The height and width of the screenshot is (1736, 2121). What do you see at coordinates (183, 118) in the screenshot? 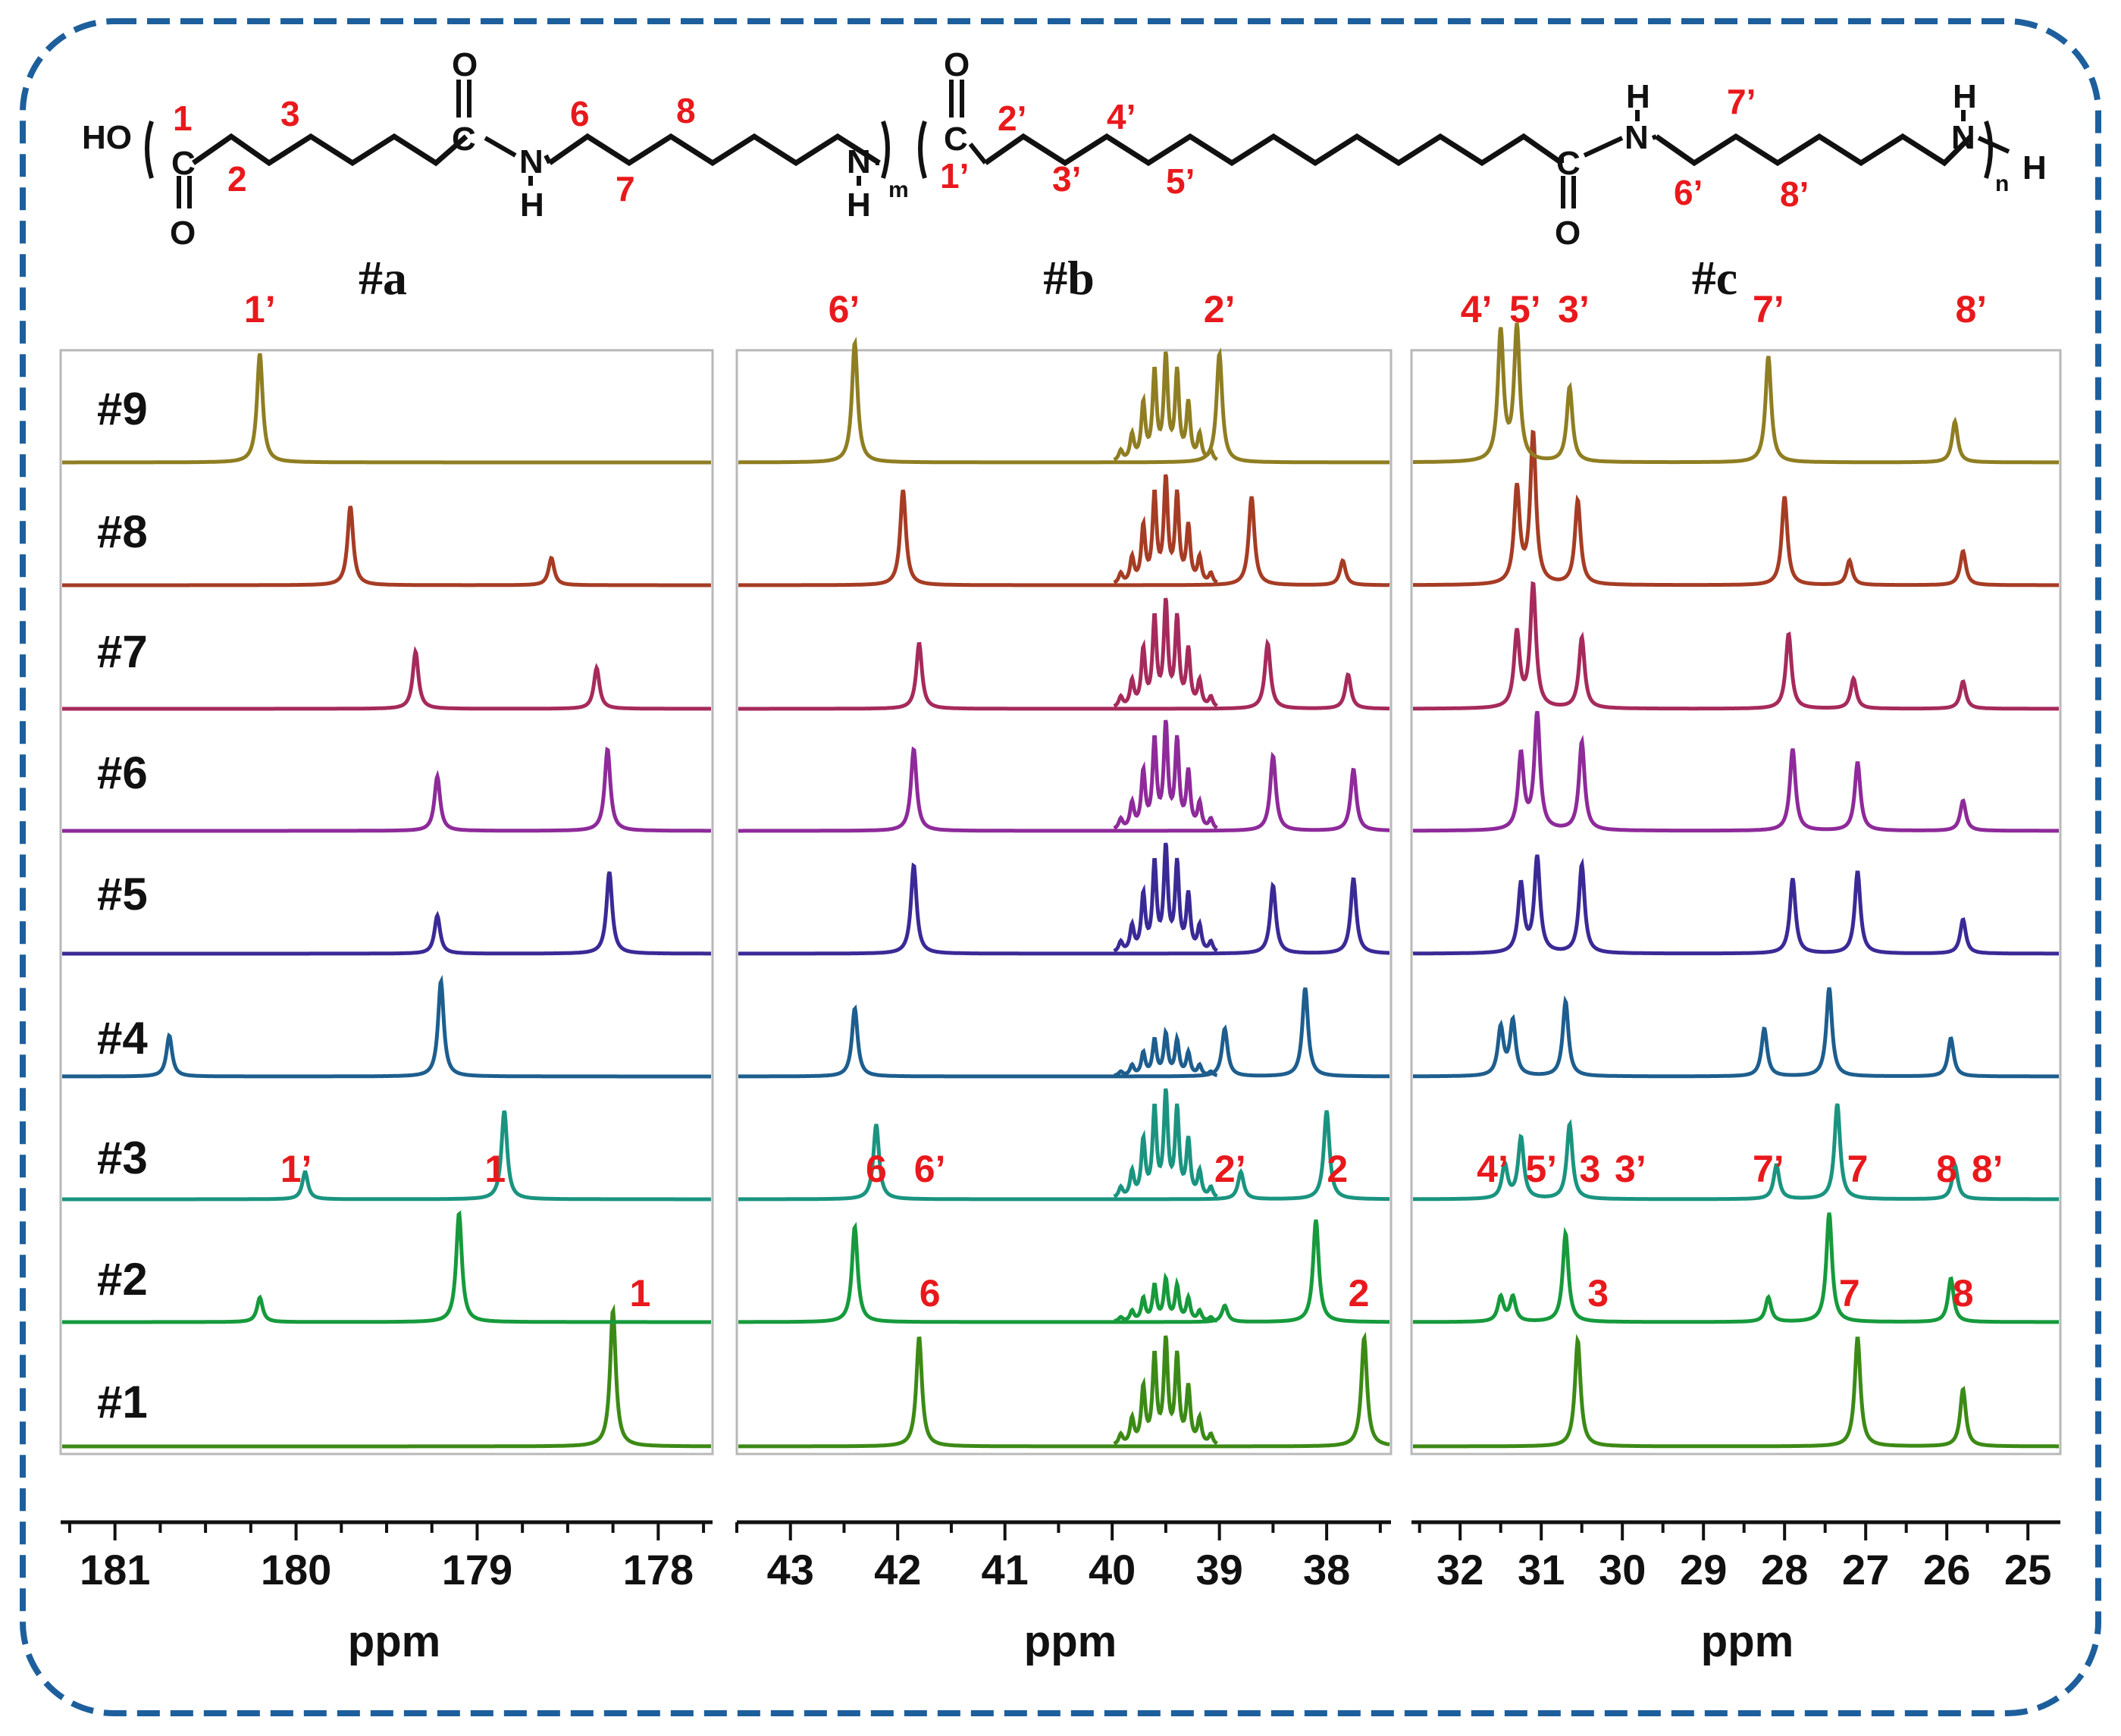
I see `structure-label: 1` at bounding box center [183, 118].